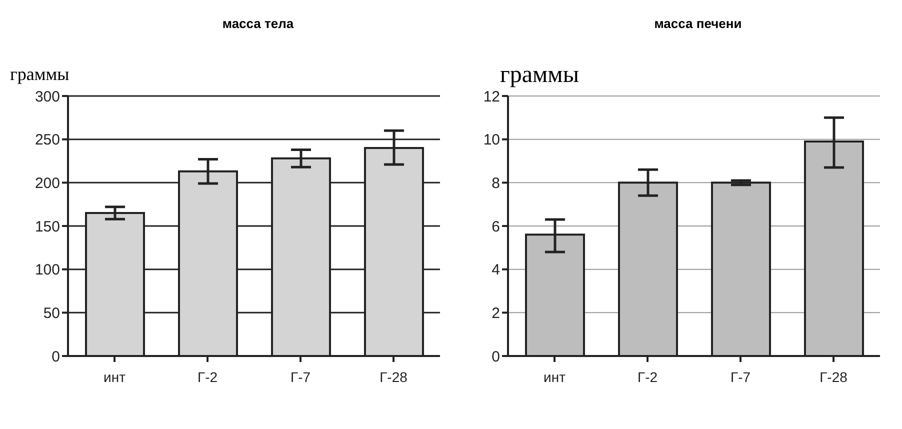  I want to click on y-tick-label: 12, so click(491, 97).